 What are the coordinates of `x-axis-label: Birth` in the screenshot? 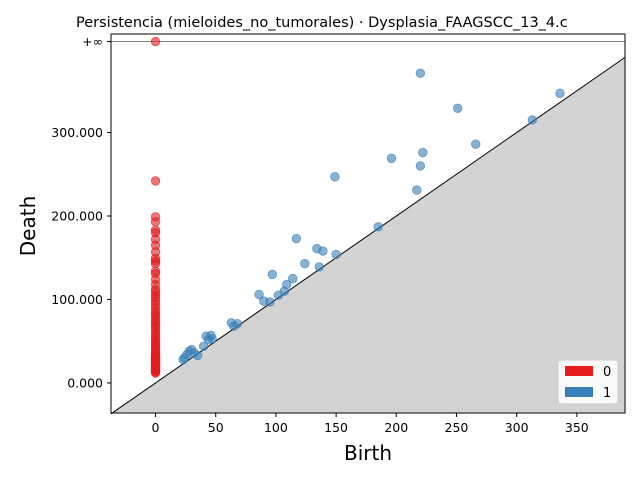 It's located at (368, 453).